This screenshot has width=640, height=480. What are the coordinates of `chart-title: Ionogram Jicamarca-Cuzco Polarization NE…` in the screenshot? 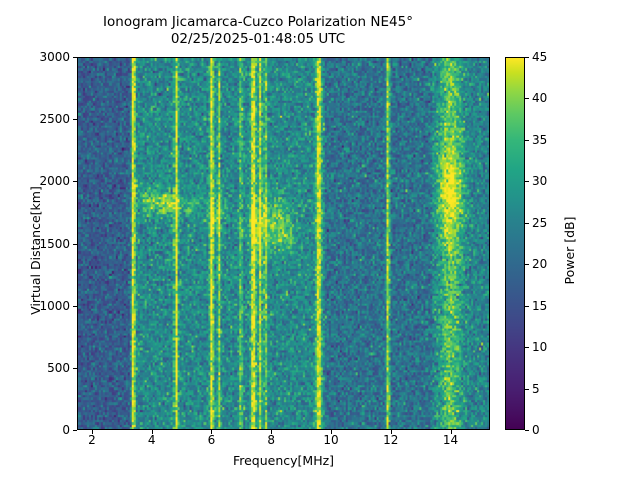 It's located at (258, 31).